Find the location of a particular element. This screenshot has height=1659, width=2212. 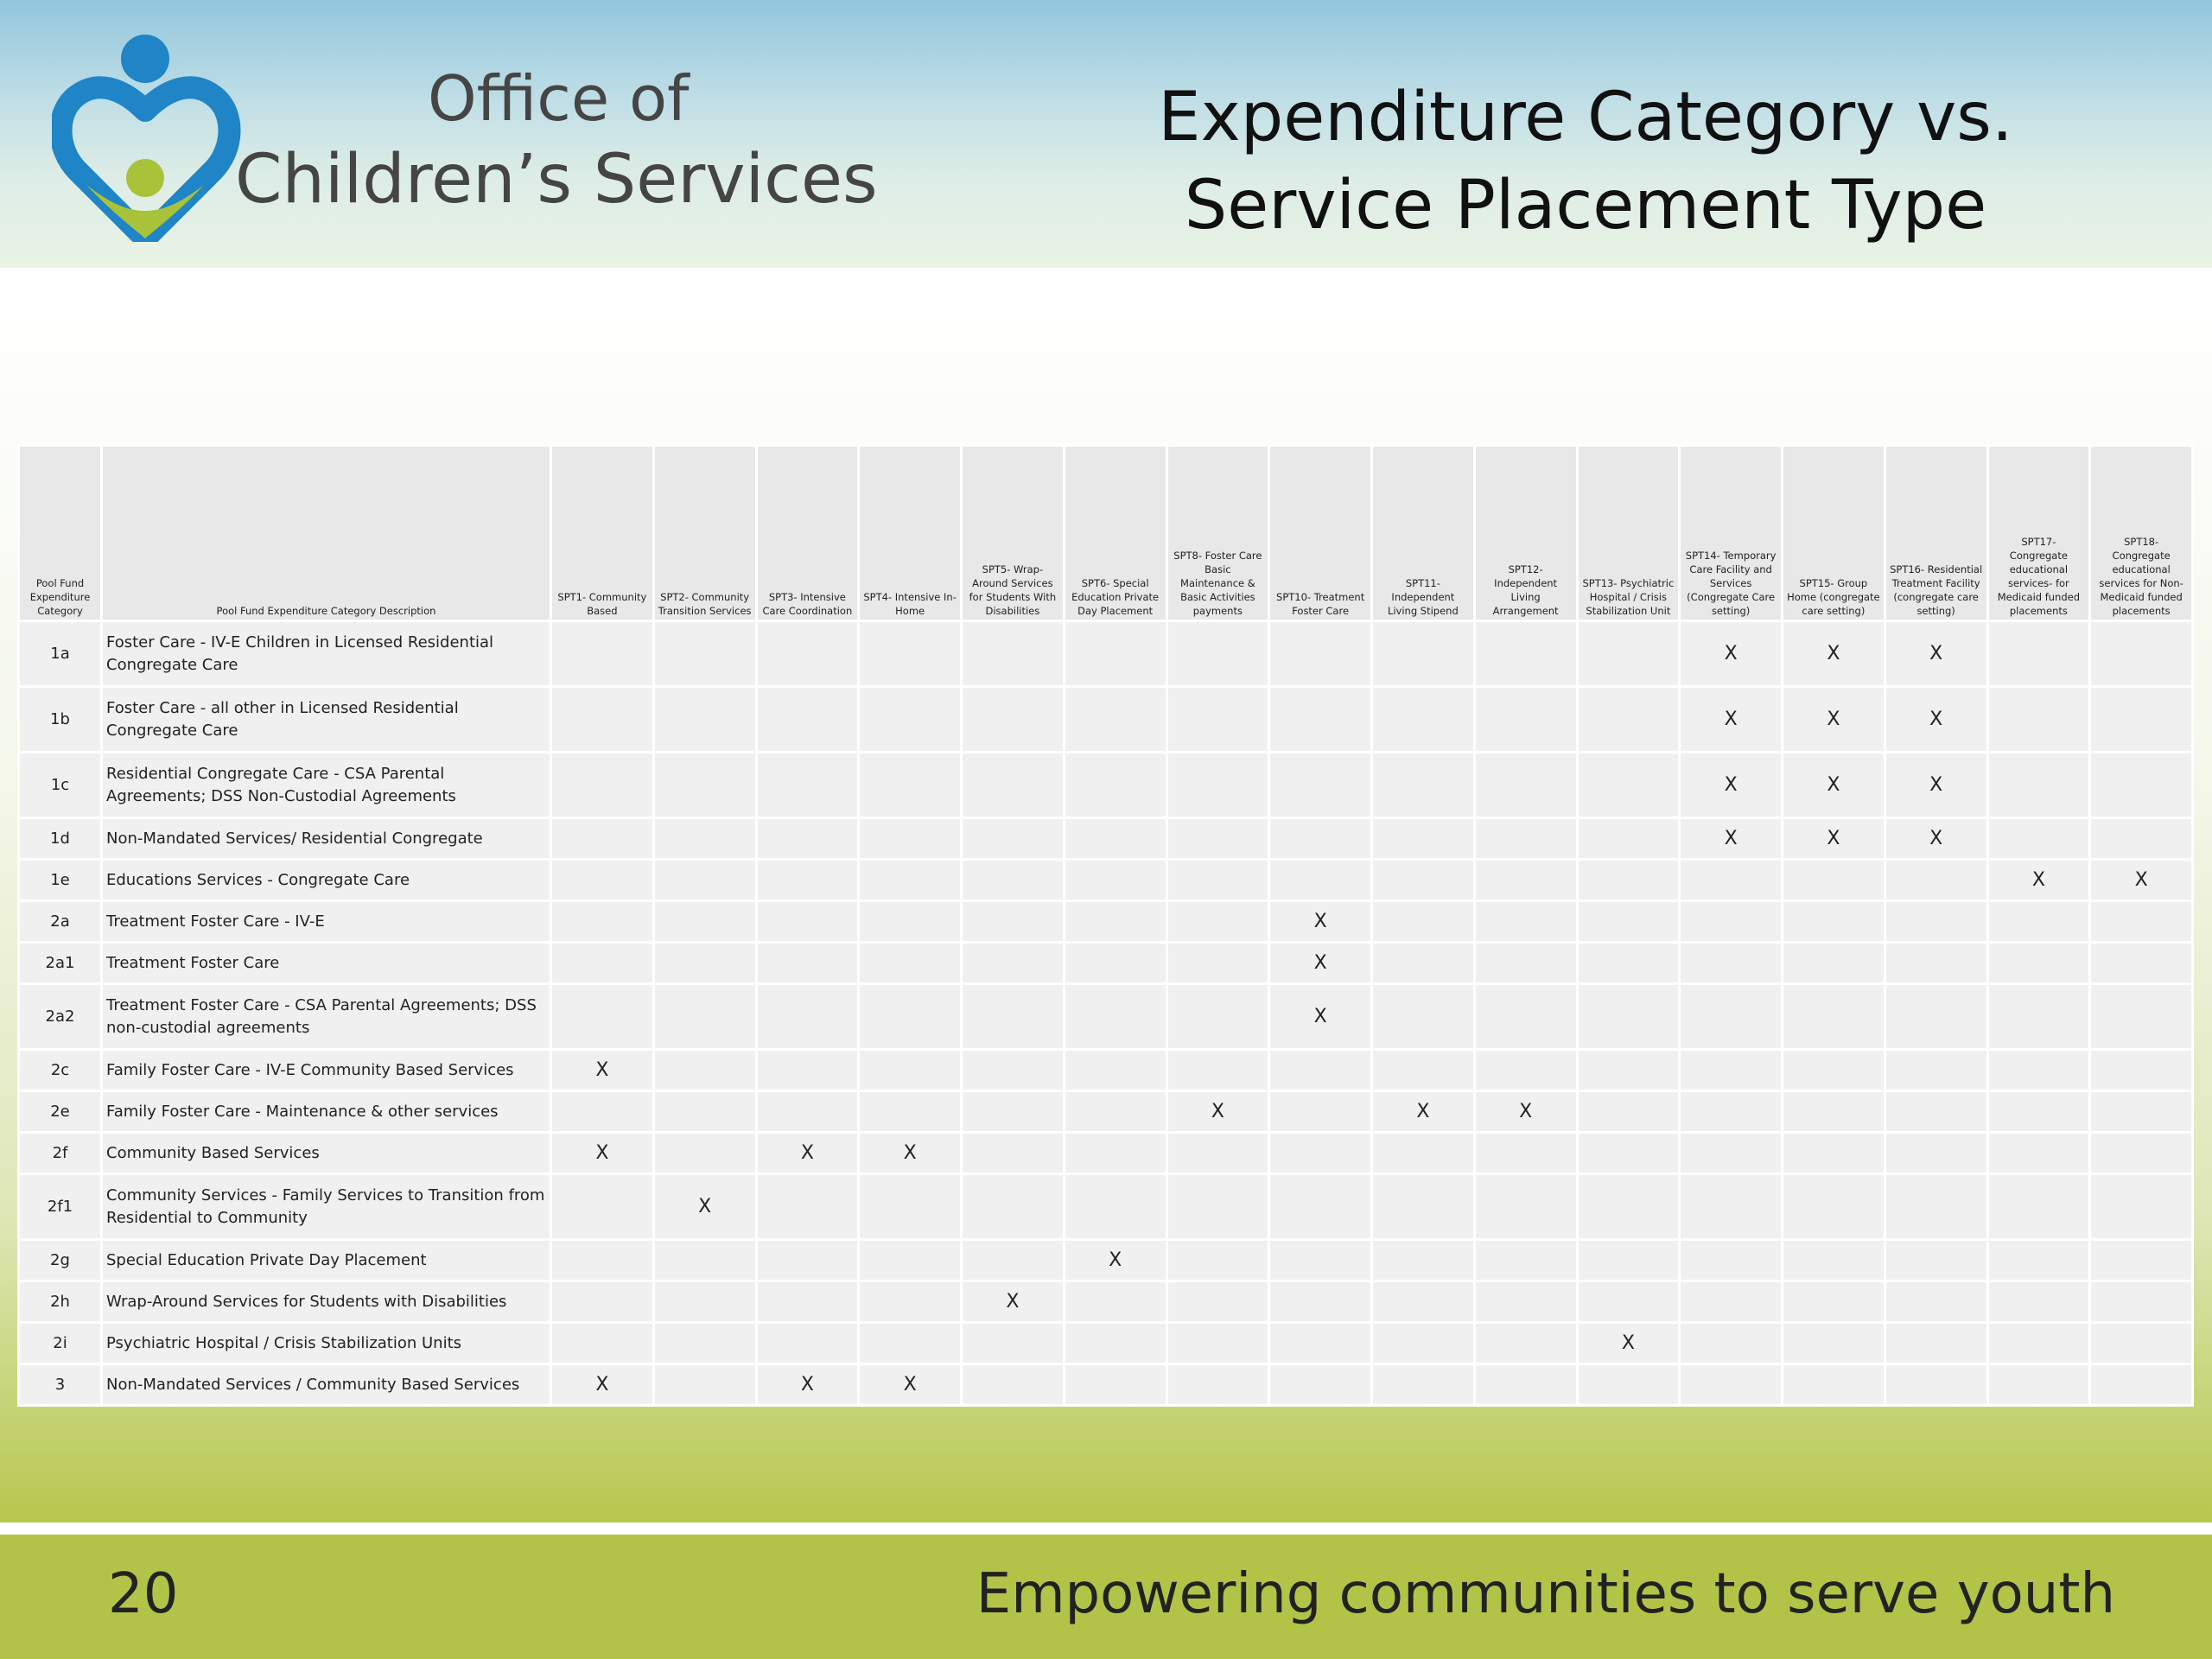

category-code: 2h is located at coordinates (60, 1302).